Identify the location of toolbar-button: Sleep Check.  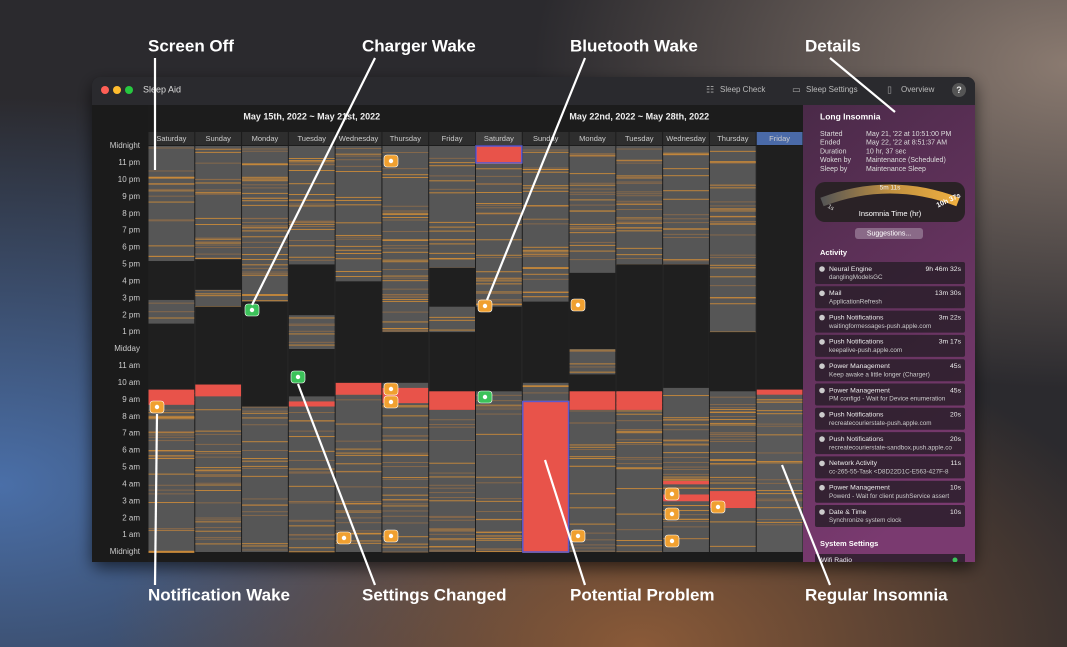
(743, 89).